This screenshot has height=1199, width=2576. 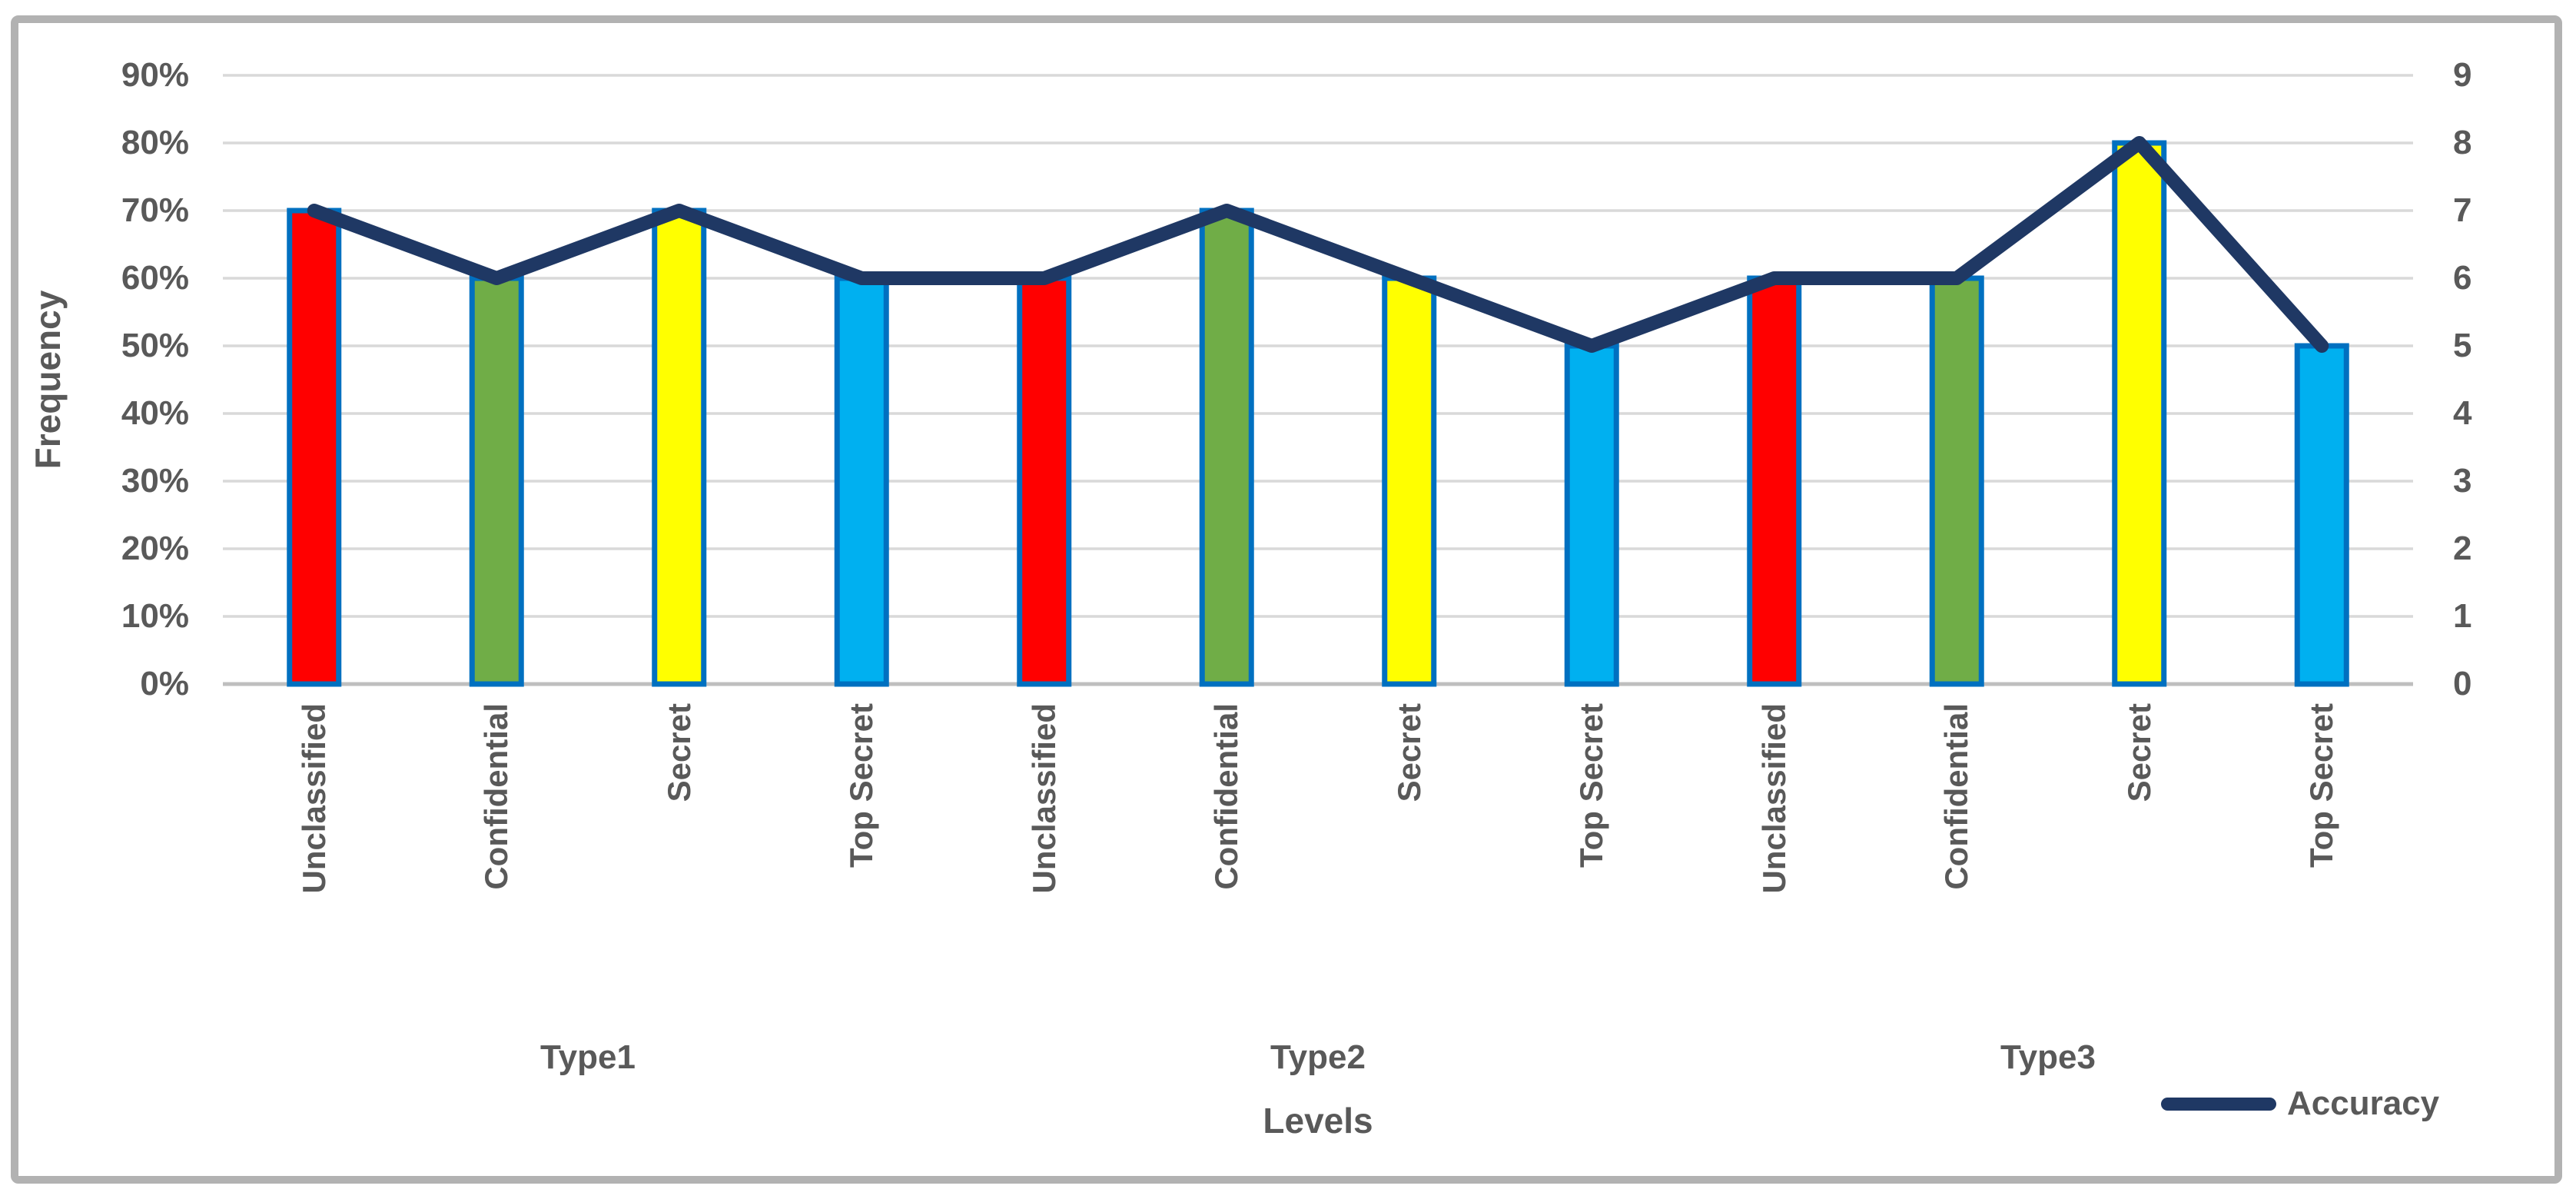 What do you see at coordinates (1318, 1121) in the screenshot?
I see `x-axis-title: Levels` at bounding box center [1318, 1121].